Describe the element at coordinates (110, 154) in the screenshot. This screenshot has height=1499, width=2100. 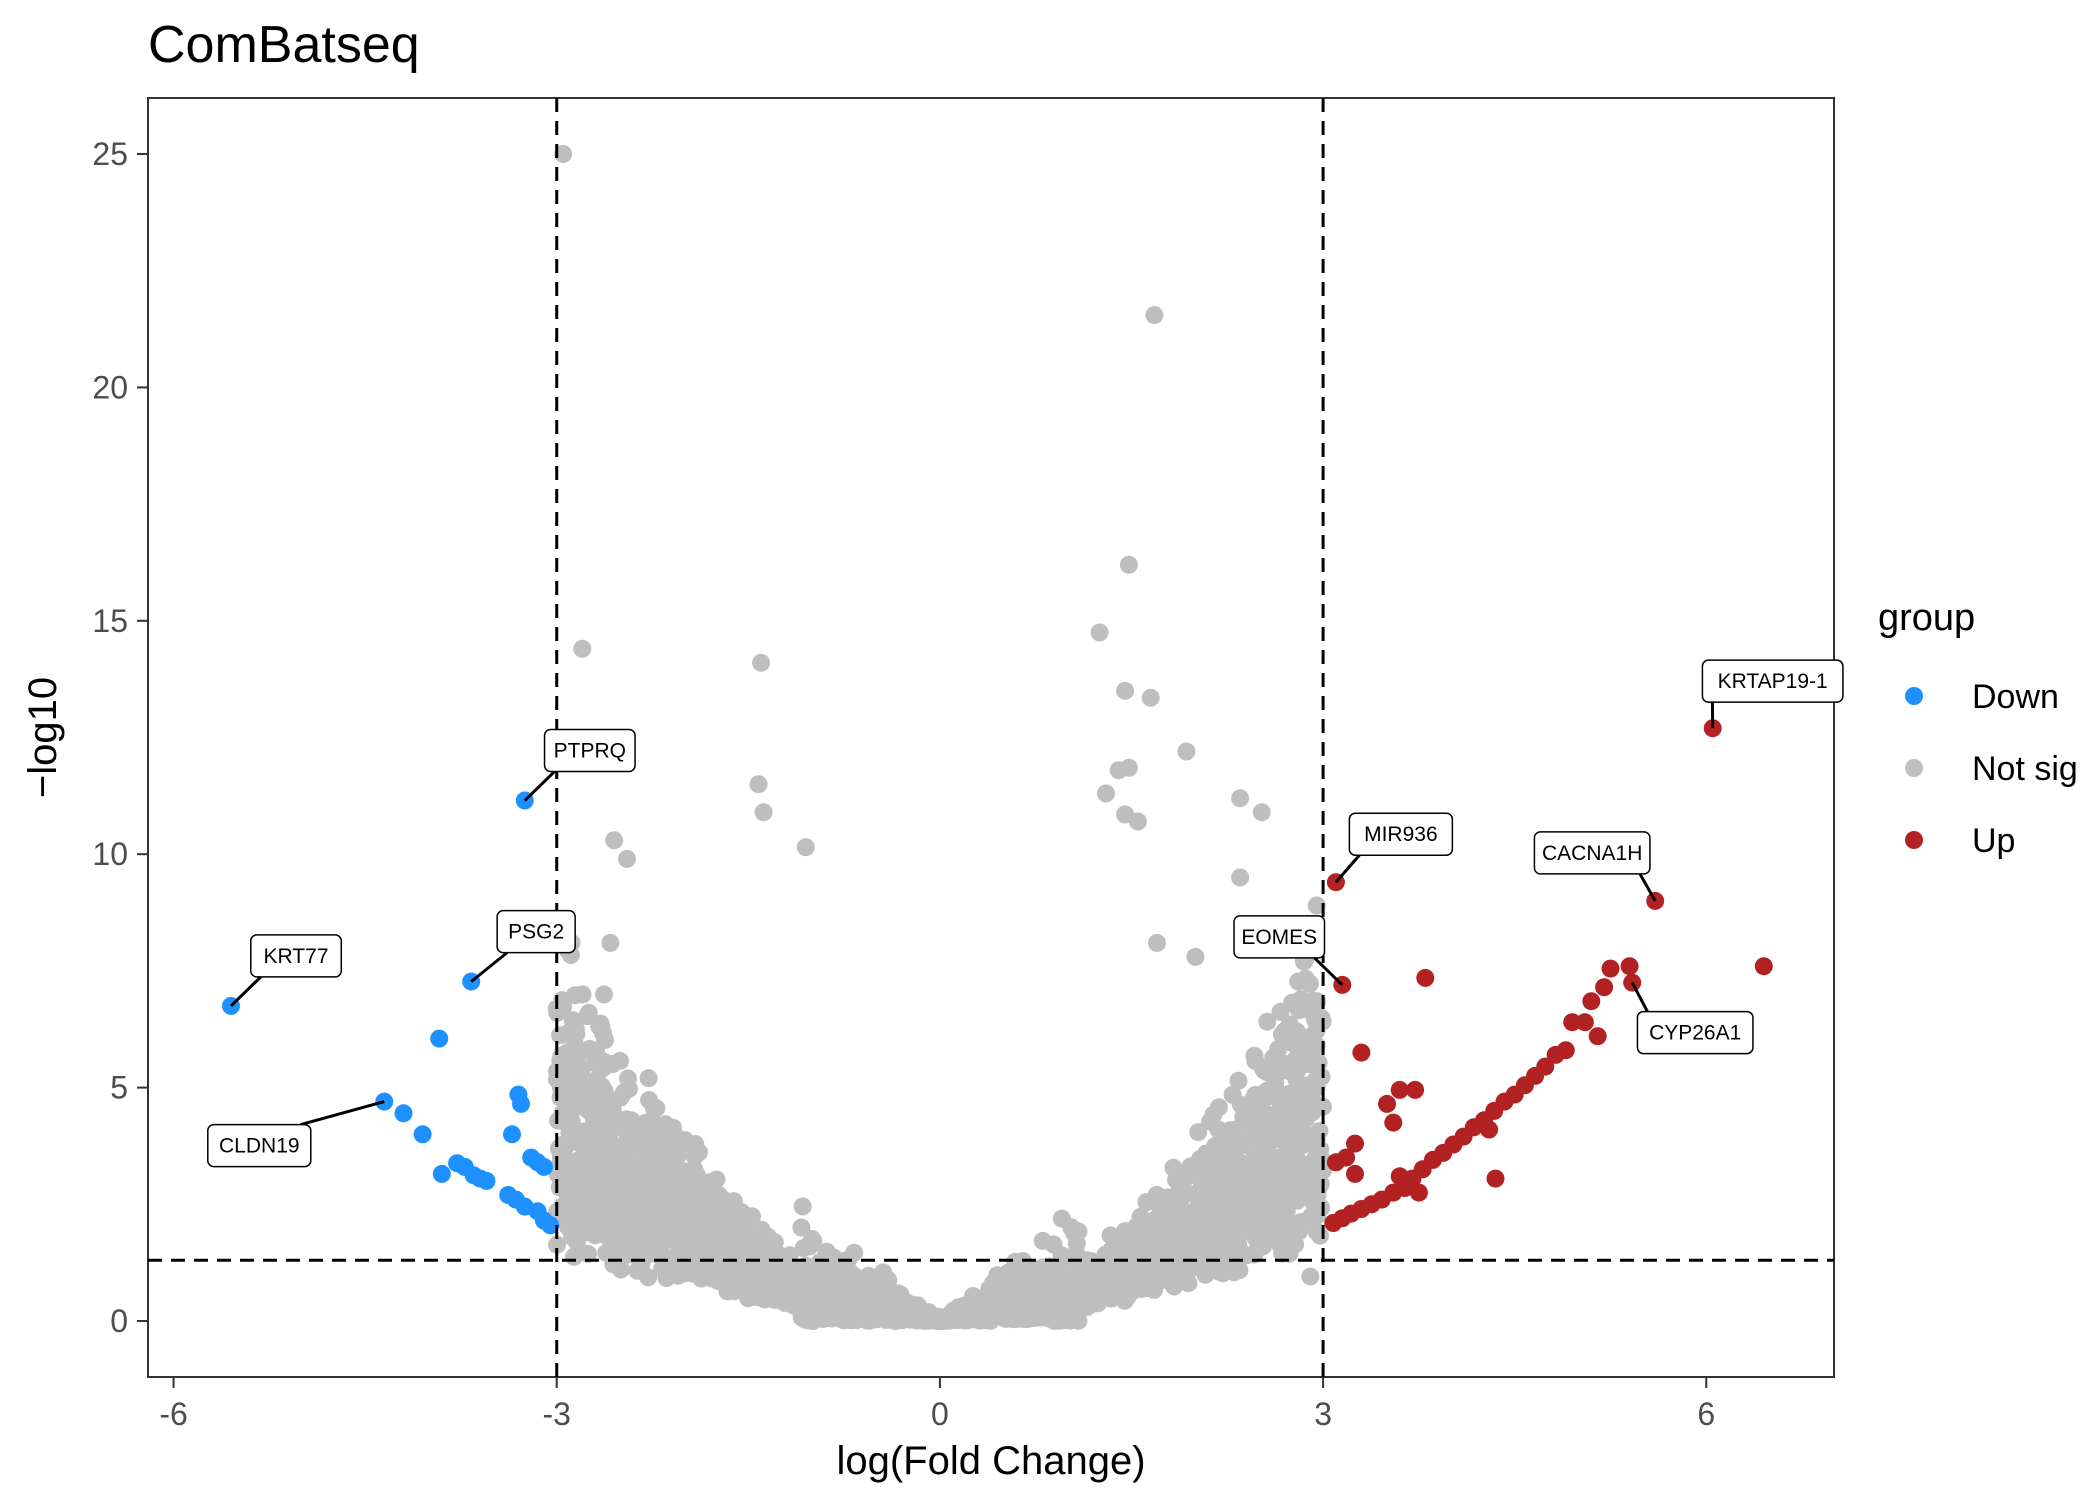
I see `y-tick-label: 25` at that location.